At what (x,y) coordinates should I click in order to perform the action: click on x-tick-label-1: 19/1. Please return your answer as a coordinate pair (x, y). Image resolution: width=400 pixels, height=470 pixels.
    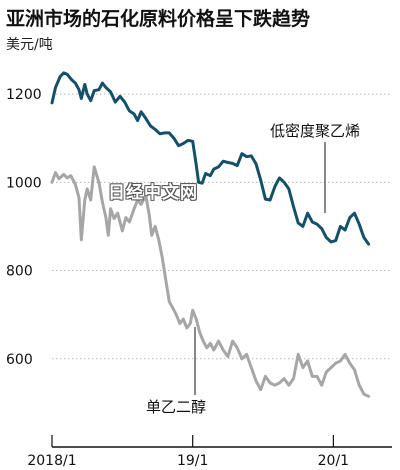
    Looking at the image, I should click on (192, 461).